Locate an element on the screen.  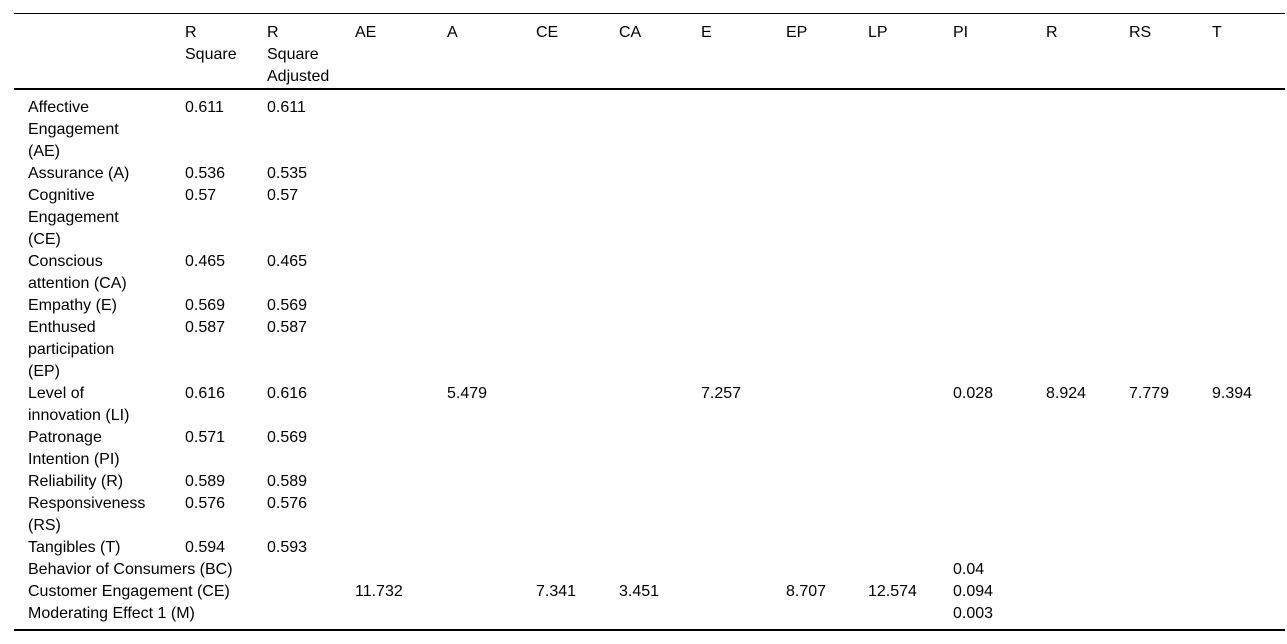
cell-r-square: 0.587 is located at coordinates (205, 327).